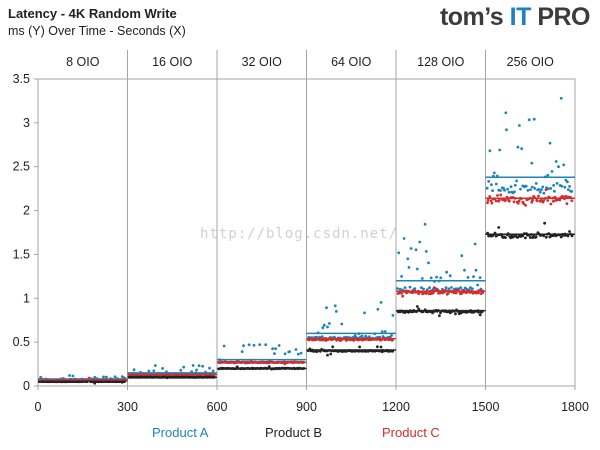 This screenshot has height=450, width=600. What do you see at coordinates (575, 407) in the screenshot?
I see `x-tick-label-6: 1800` at bounding box center [575, 407].